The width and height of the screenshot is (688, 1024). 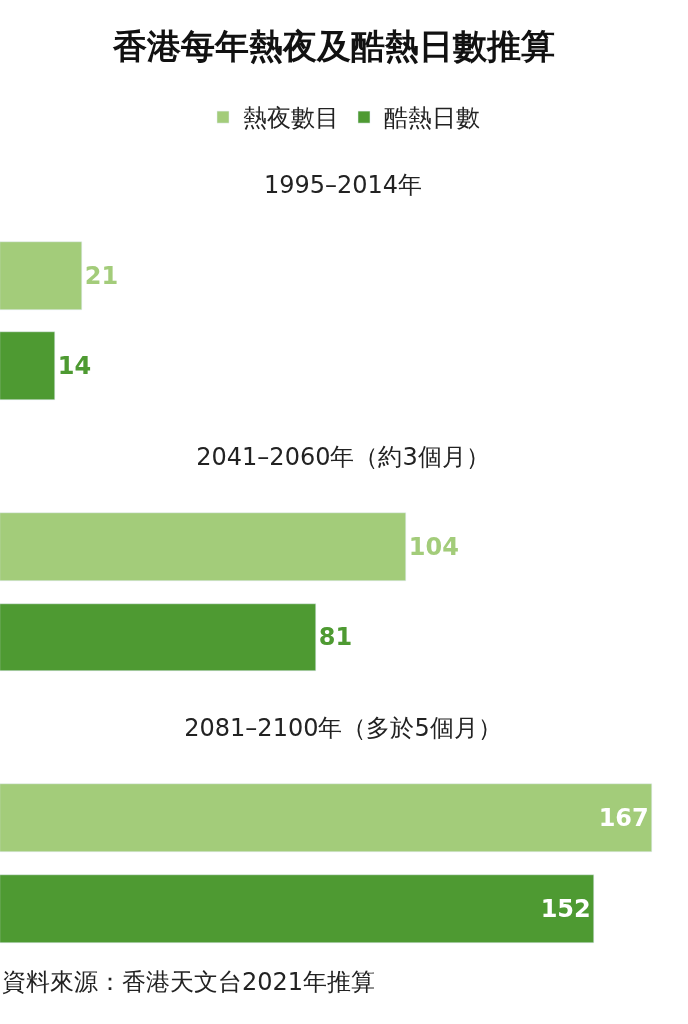 I want to click on annotation: 資料來源：香港天文台2021年推算, so click(x=189, y=982).